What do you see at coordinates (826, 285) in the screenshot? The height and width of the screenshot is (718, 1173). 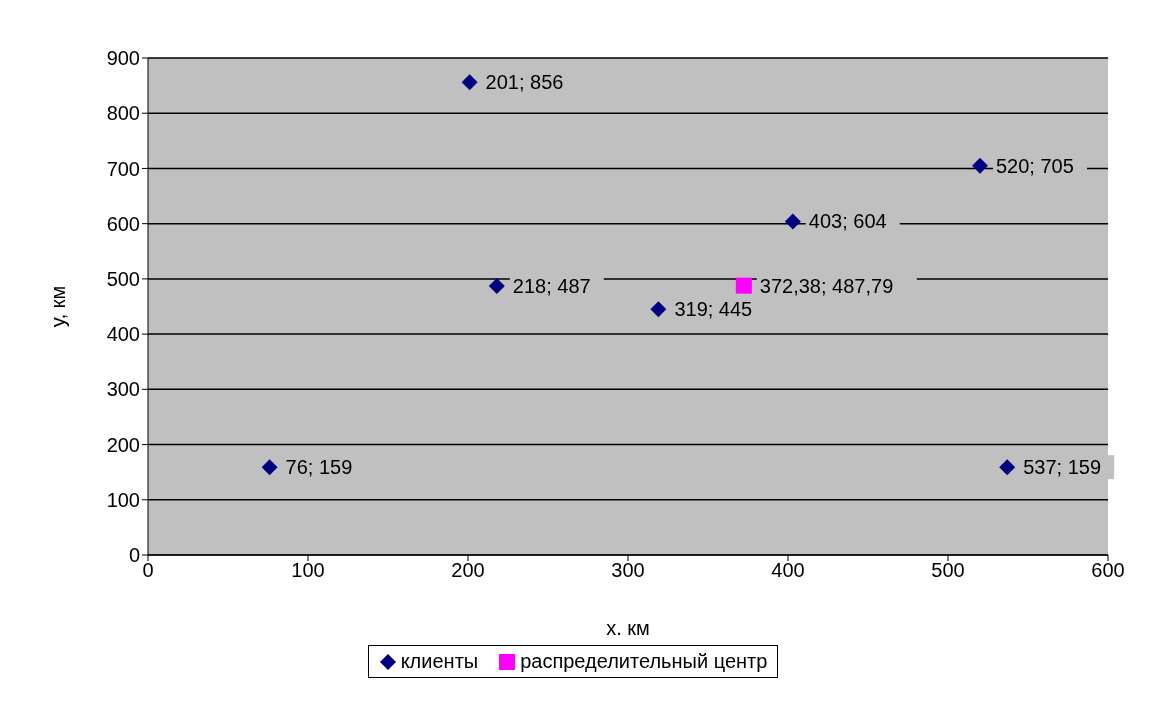 I see `data-label: 372,38; 487,79` at bounding box center [826, 285].